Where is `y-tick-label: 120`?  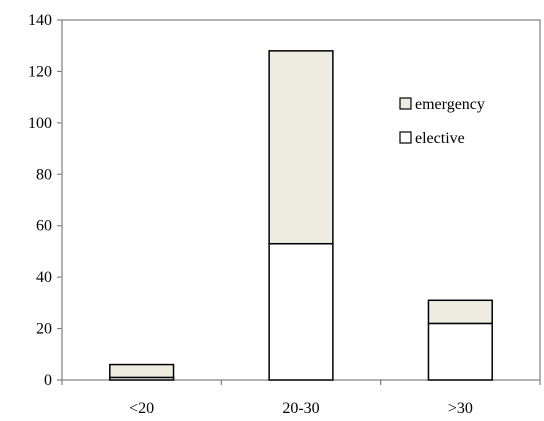 y-tick-label: 120 is located at coordinates (40, 71).